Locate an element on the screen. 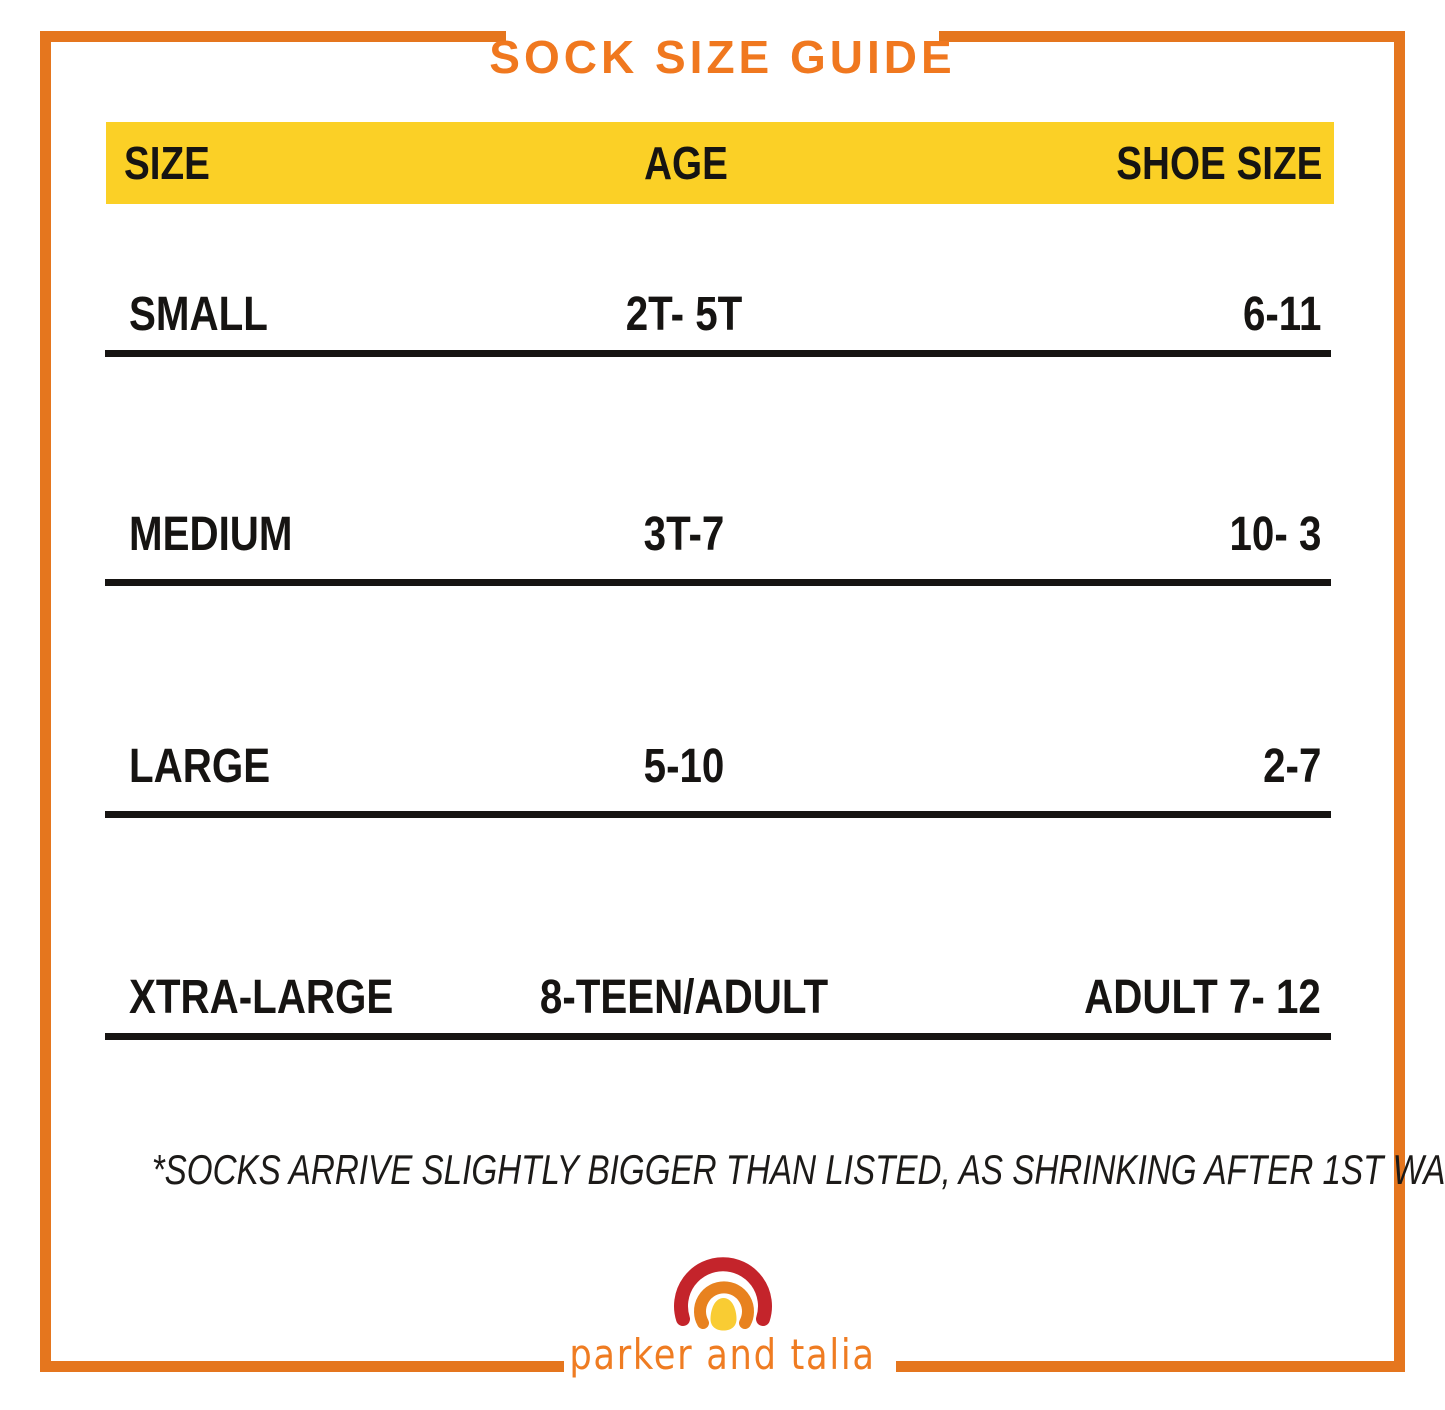 The image size is (1445, 1410). row-large-shoe: 2-7 is located at coordinates (1291, 766).